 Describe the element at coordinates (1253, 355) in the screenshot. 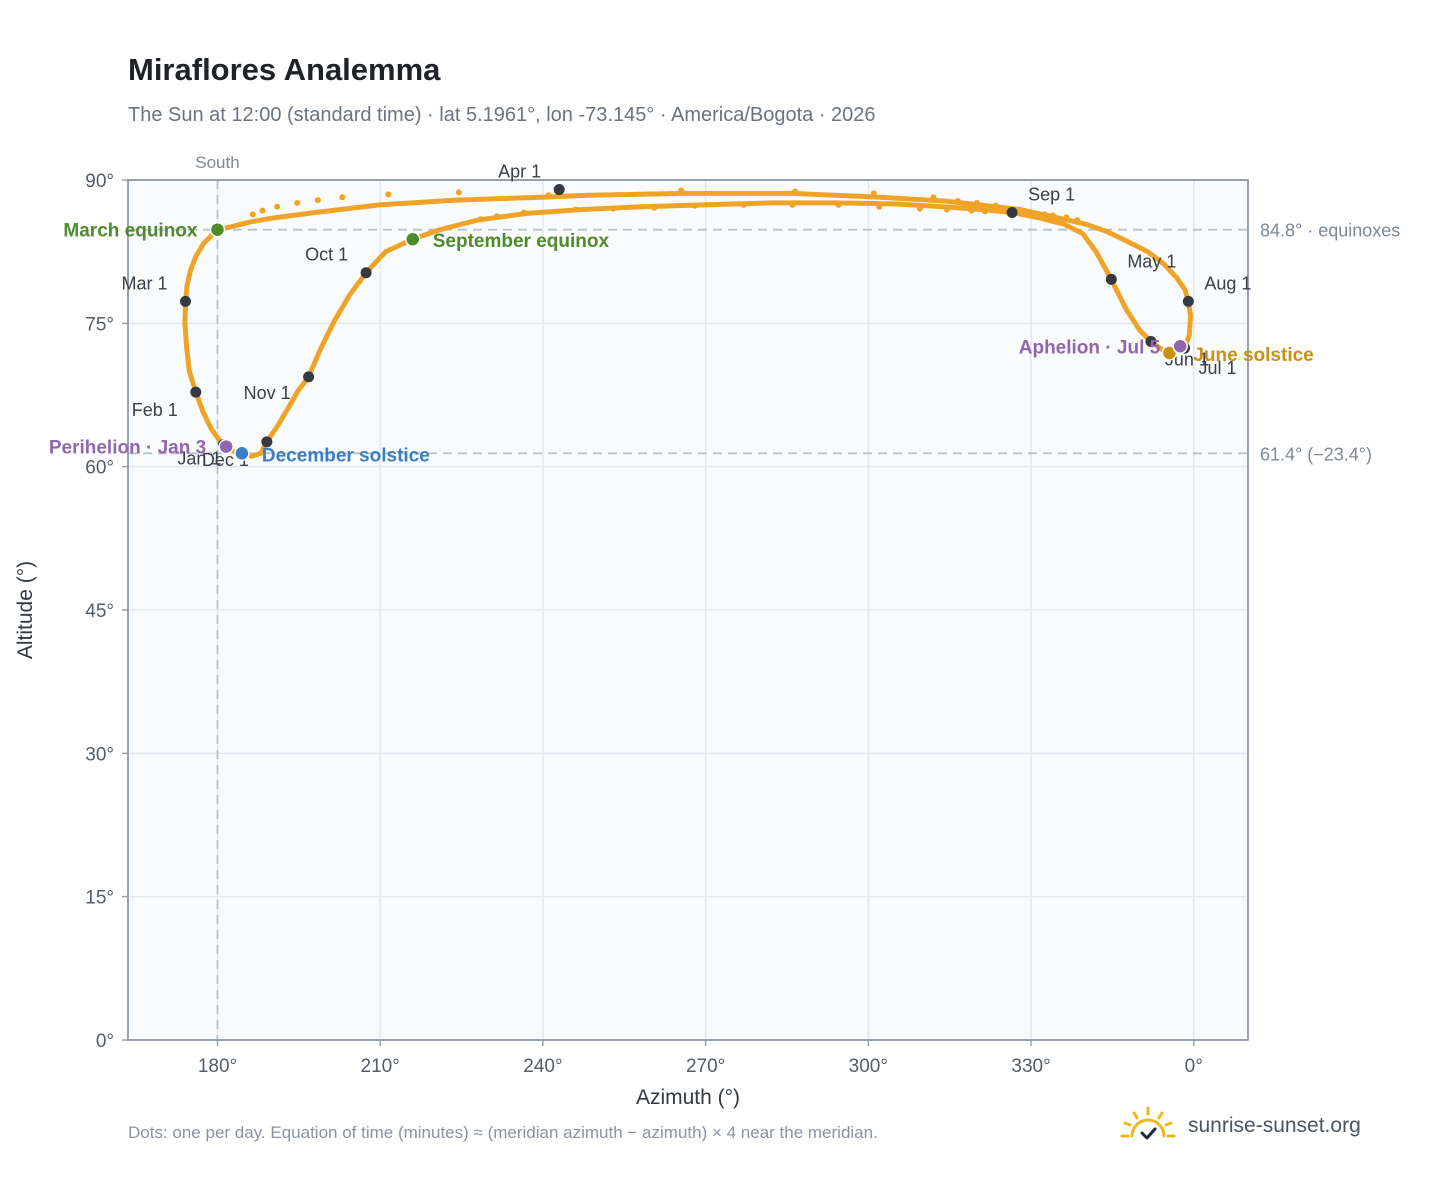

I see `event-label: June solstice` at that location.